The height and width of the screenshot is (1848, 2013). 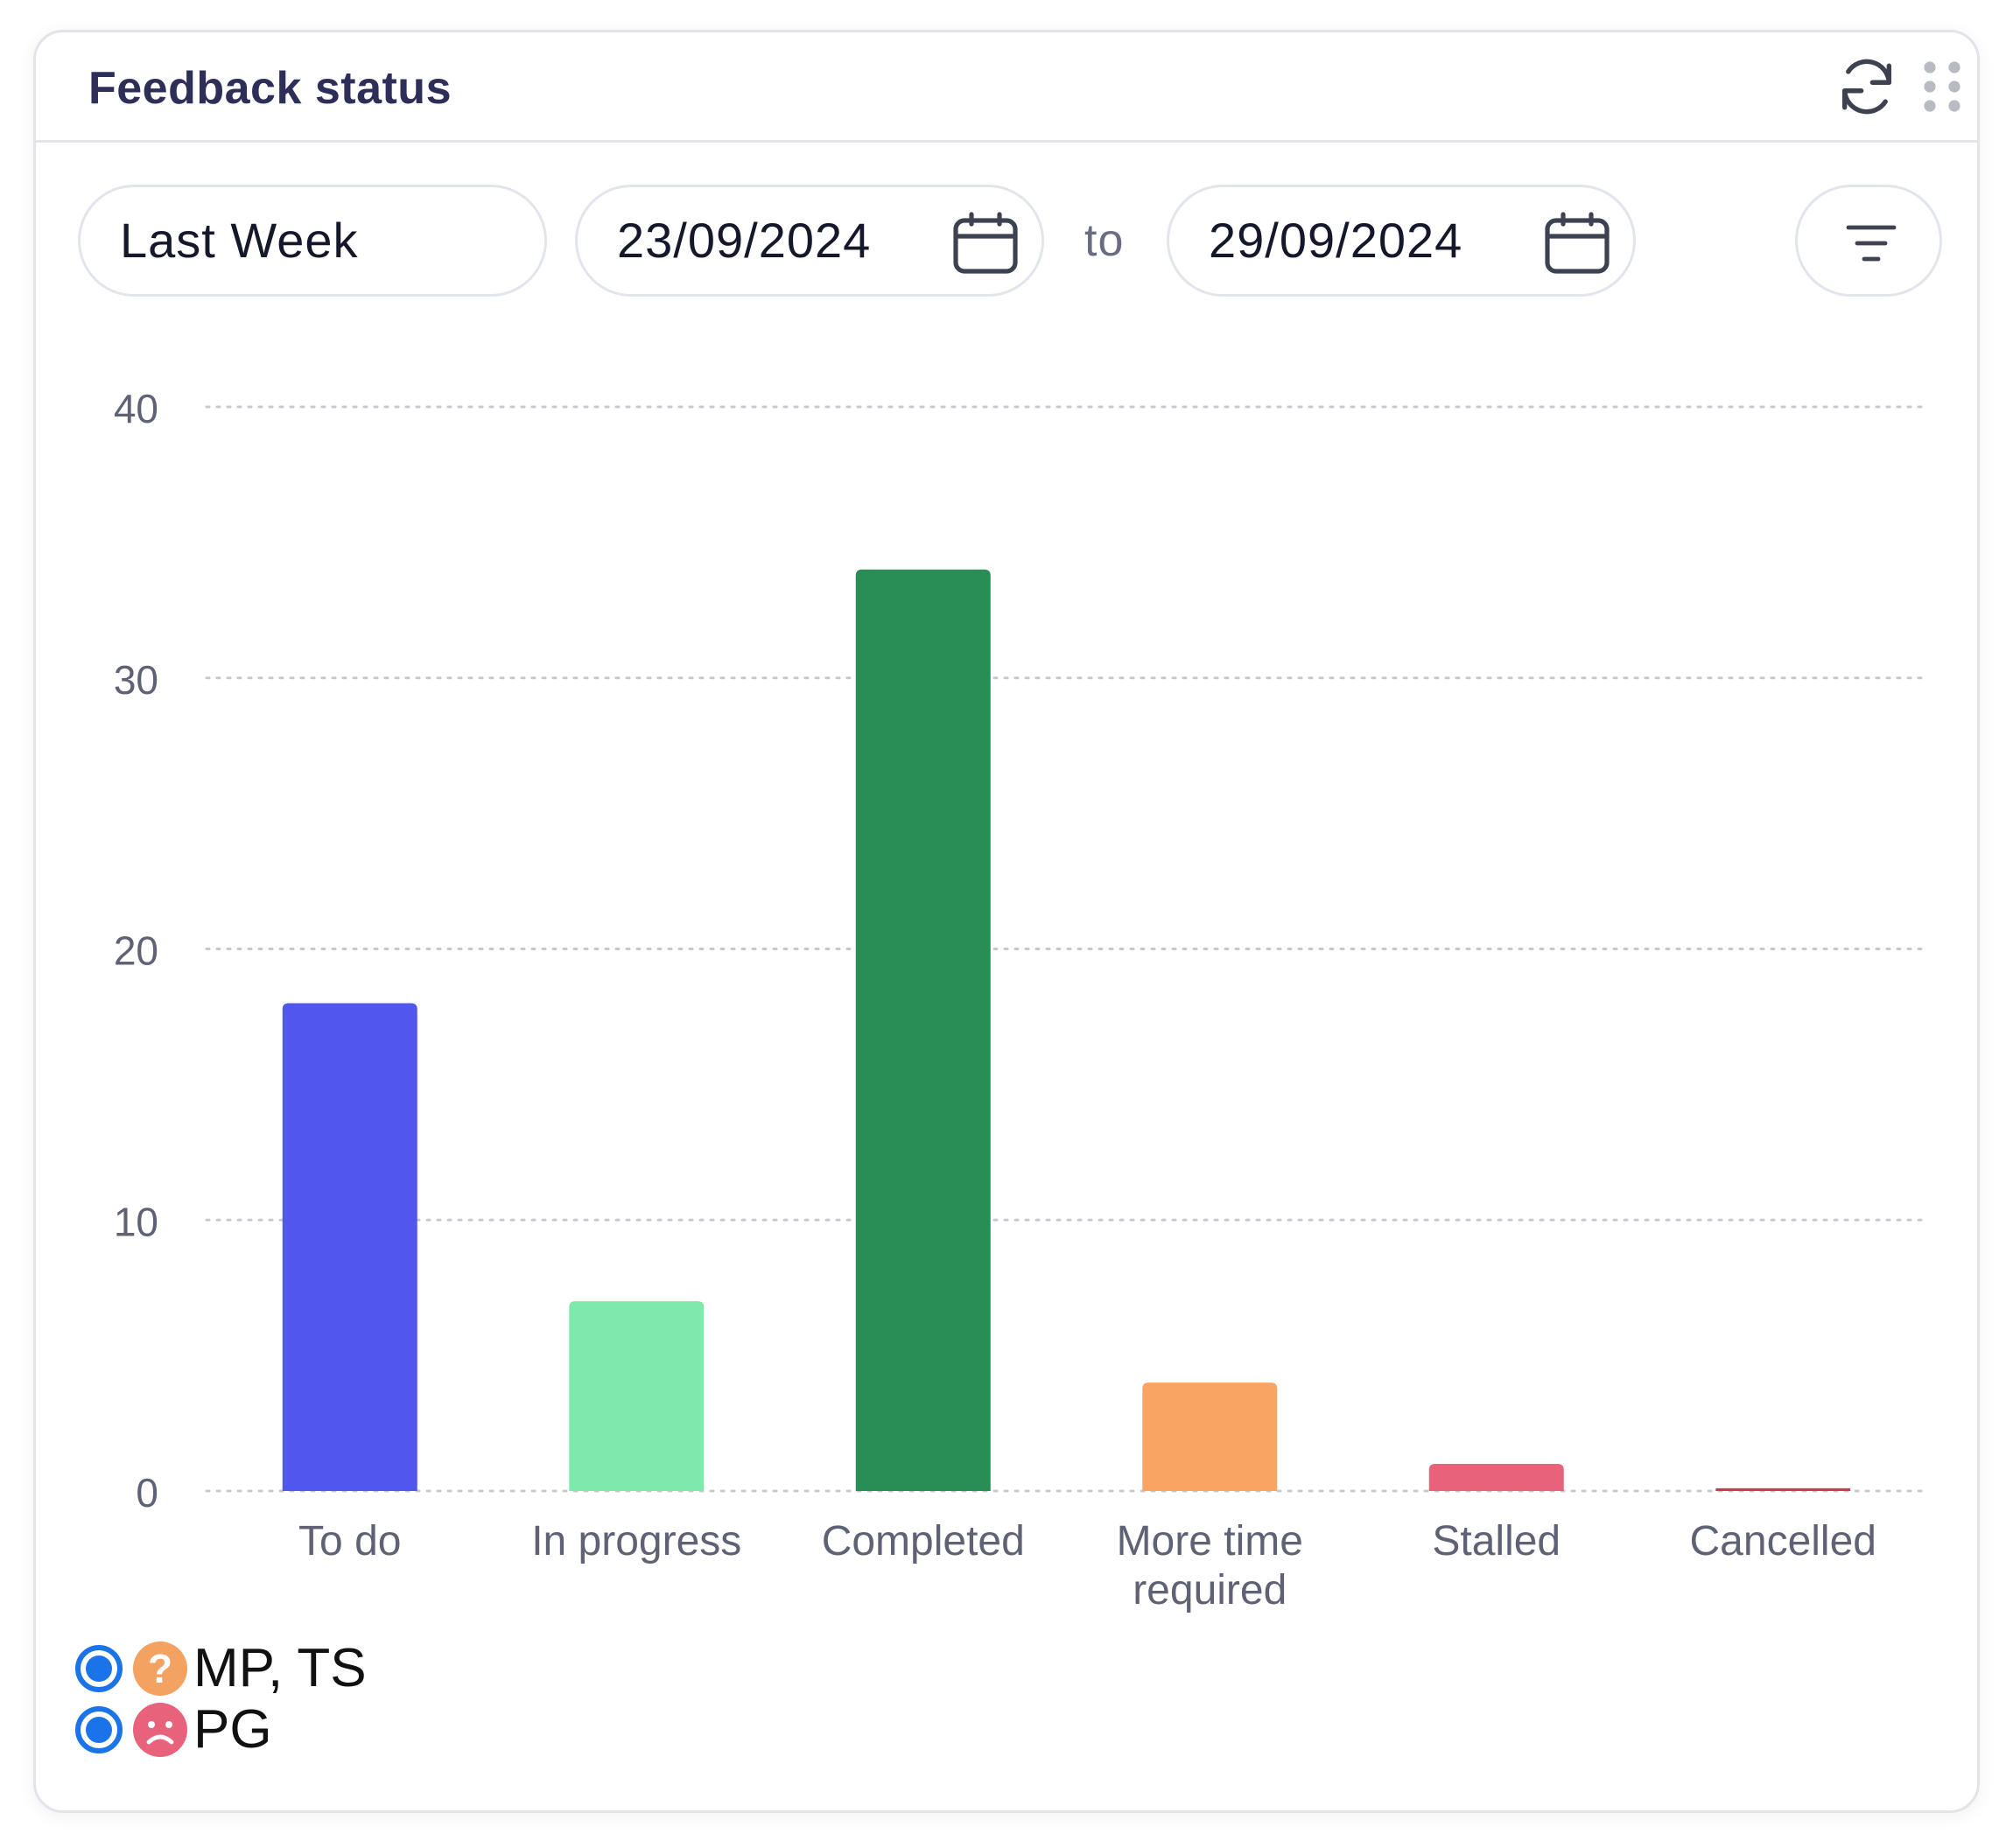 I want to click on legend-item-pg: PG, so click(x=337, y=1729).